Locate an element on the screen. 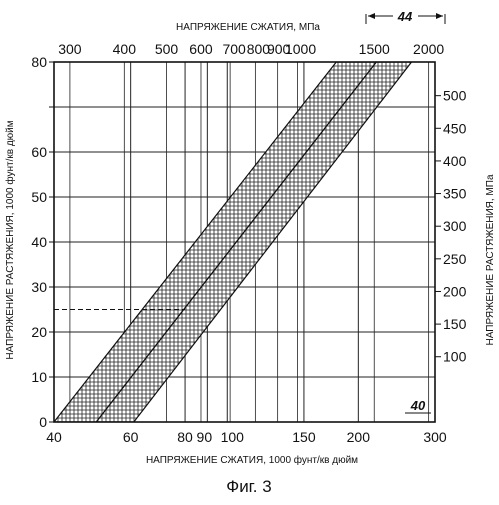  x2-tick-label-500: 500 is located at coordinates (167, 49).